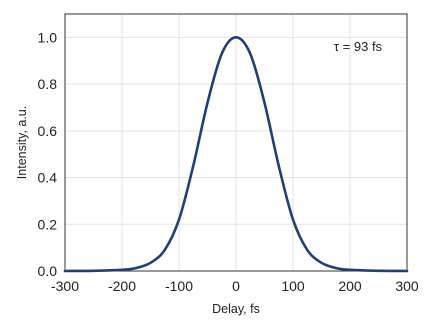 The image size is (425, 320). I want to click on y-tick-label: 0.2, so click(48, 224).